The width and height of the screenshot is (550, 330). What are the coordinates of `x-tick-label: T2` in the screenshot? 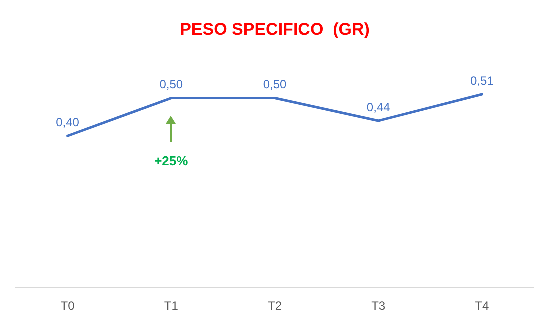 It's located at (275, 306).